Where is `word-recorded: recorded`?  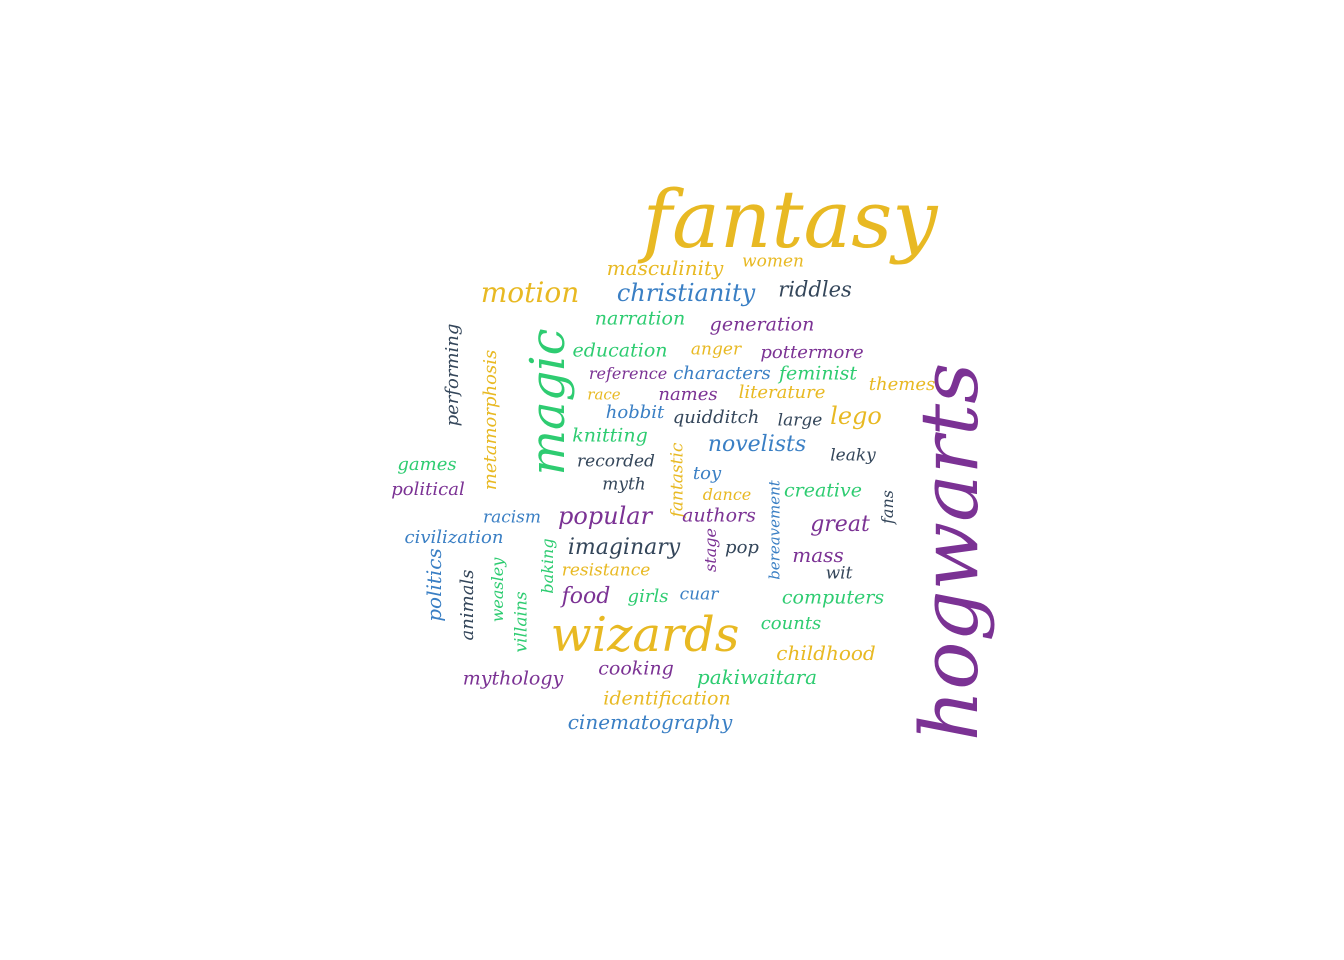
word-recorded: recorded is located at coordinates (616, 461).